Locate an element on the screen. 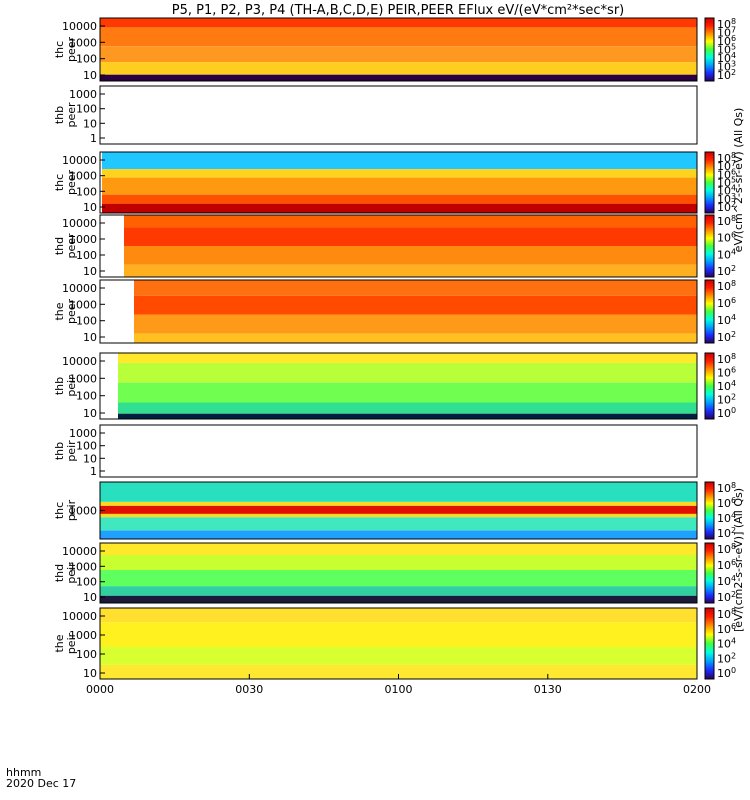 This screenshot has width=750, height=800. time-axis-label-hhmm: hhmm is located at coordinates (24, 772).